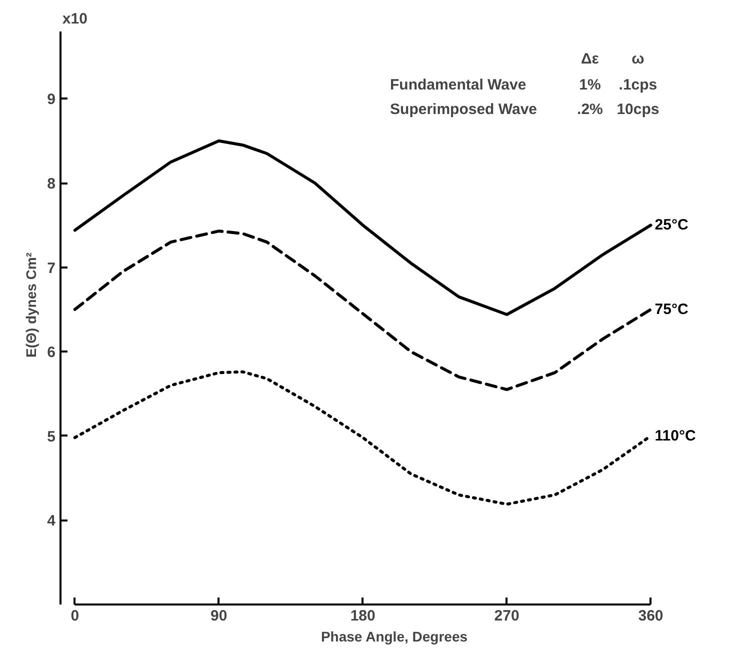  What do you see at coordinates (51, 99) in the screenshot?
I see `y-tick-label: 9` at bounding box center [51, 99].